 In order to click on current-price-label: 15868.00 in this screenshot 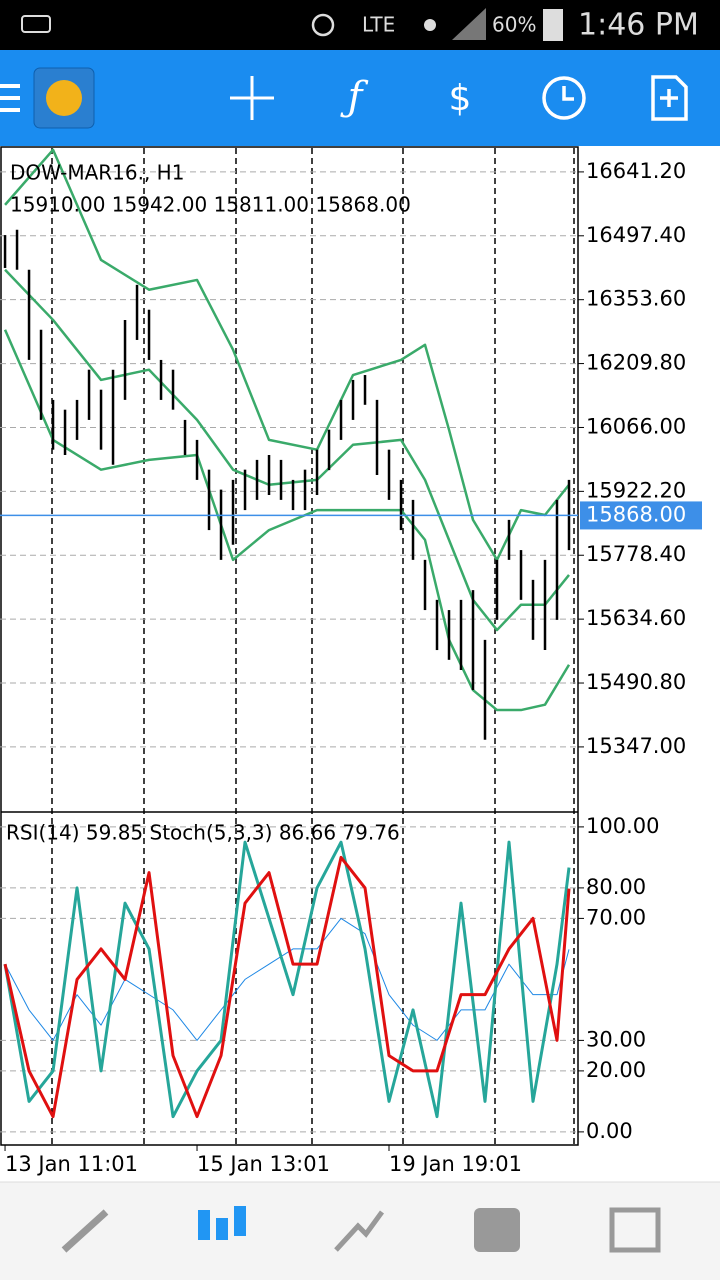, I will do `click(636, 514)`.